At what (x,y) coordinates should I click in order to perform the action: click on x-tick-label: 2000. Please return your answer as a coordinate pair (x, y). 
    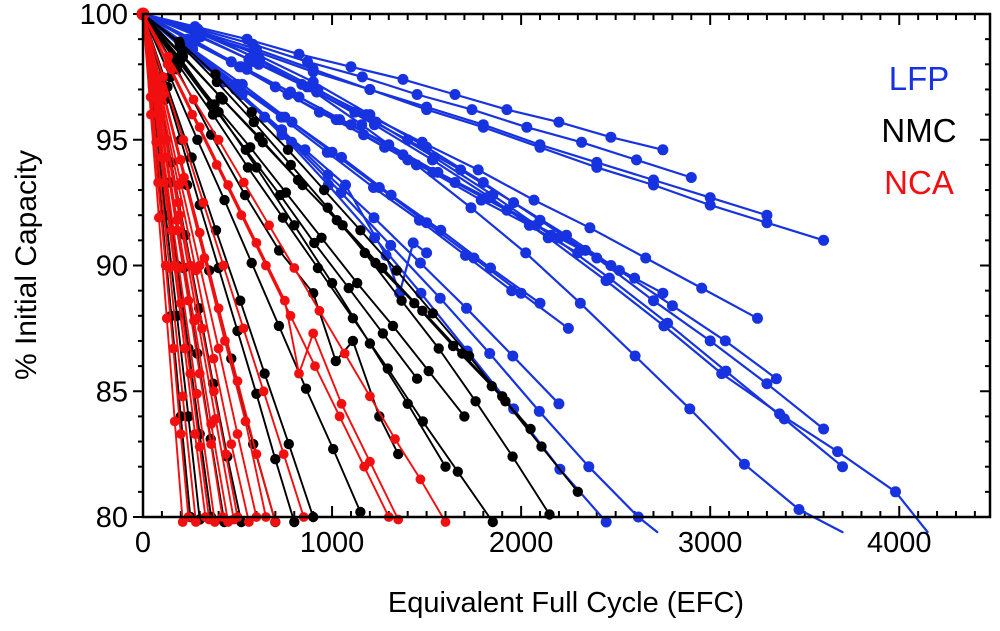
    Looking at the image, I should click on (521, 543).